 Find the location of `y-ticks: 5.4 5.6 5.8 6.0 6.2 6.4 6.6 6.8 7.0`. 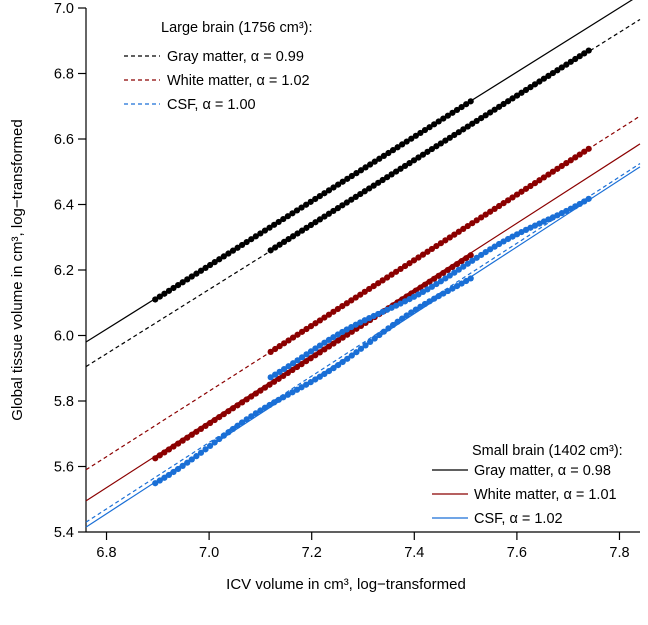

y-ticks: 5.4 5.6 5.8 6.0 6.2 6.4 6.6 6.8 7.0 is located at coordinates (70, 271).